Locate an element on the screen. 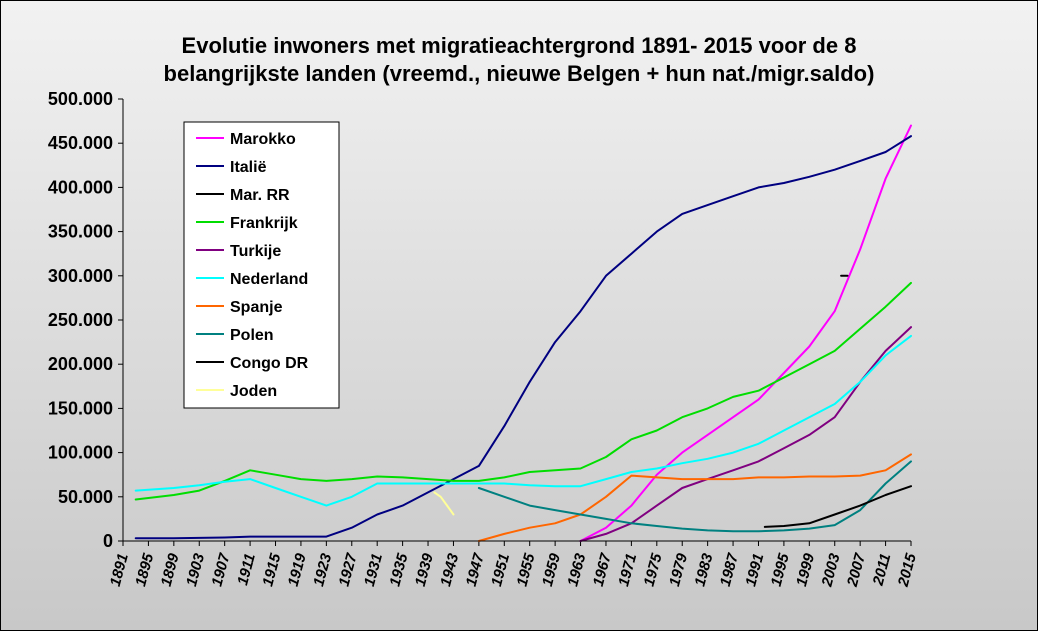  legend-label-joden: Joden is located at coordinates (253, 391).